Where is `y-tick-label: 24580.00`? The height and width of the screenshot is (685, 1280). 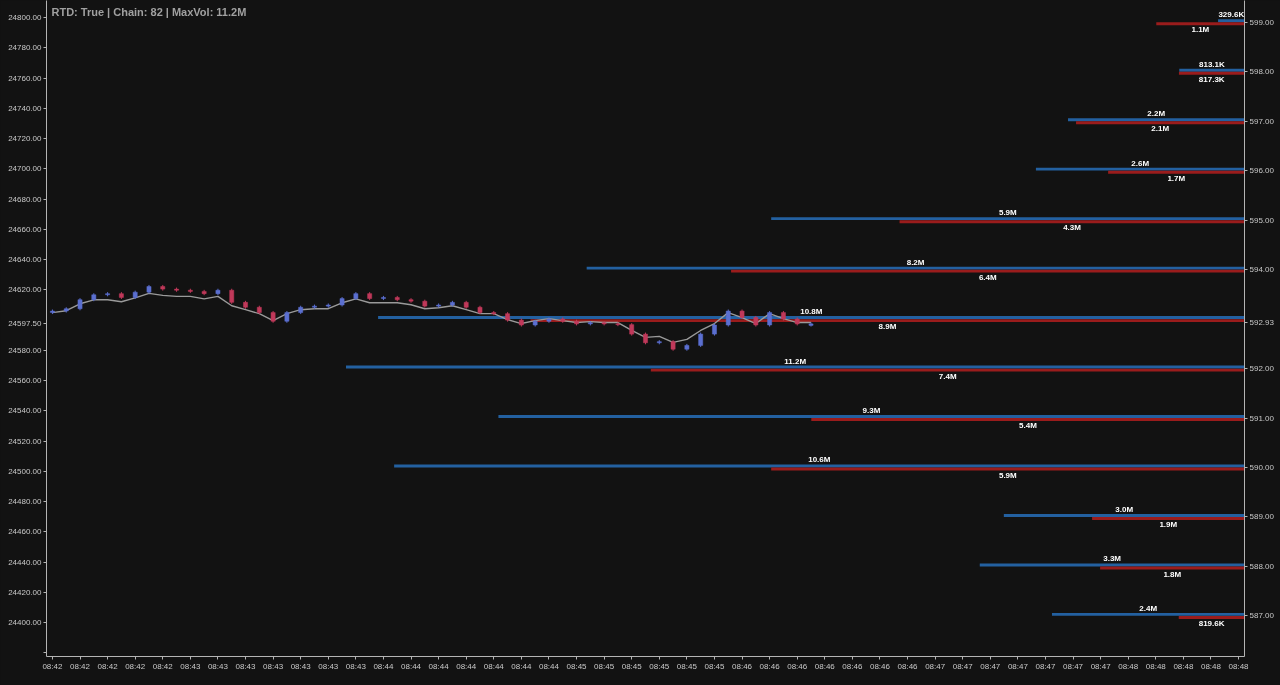 y-tick-label: 24580.00 is located at coordinates (25, 350).